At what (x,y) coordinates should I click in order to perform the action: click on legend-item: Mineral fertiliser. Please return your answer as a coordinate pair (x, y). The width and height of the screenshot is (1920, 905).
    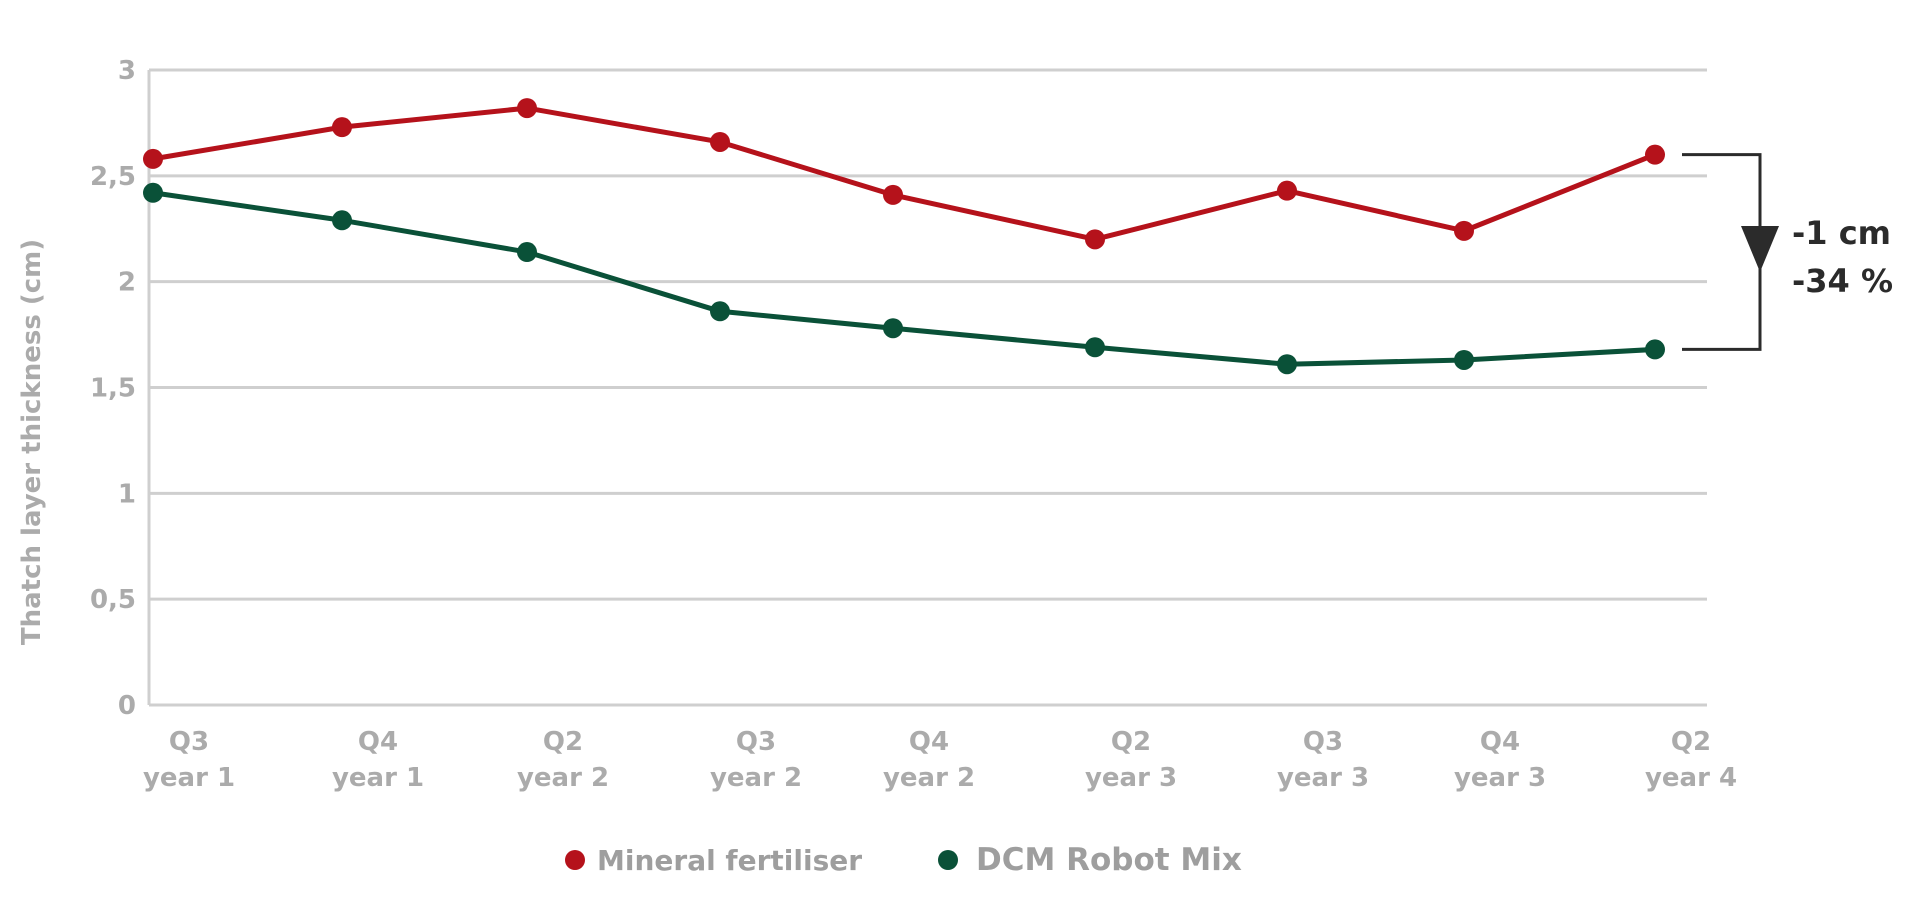
    Looking at the image, I should click on (713, 860).